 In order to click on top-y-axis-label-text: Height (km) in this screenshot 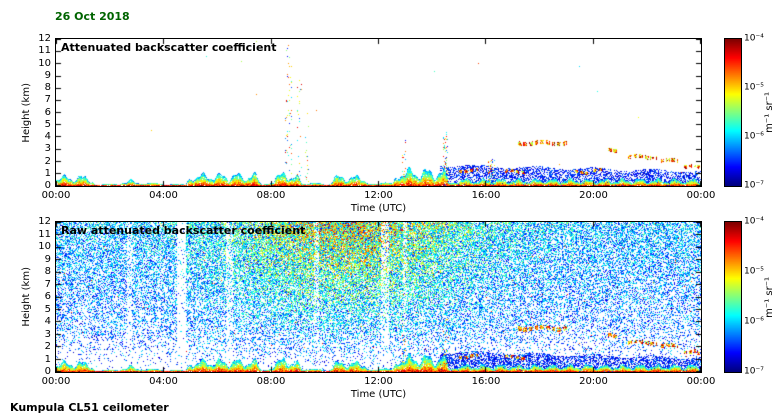, I will do `click(26, 112)`.